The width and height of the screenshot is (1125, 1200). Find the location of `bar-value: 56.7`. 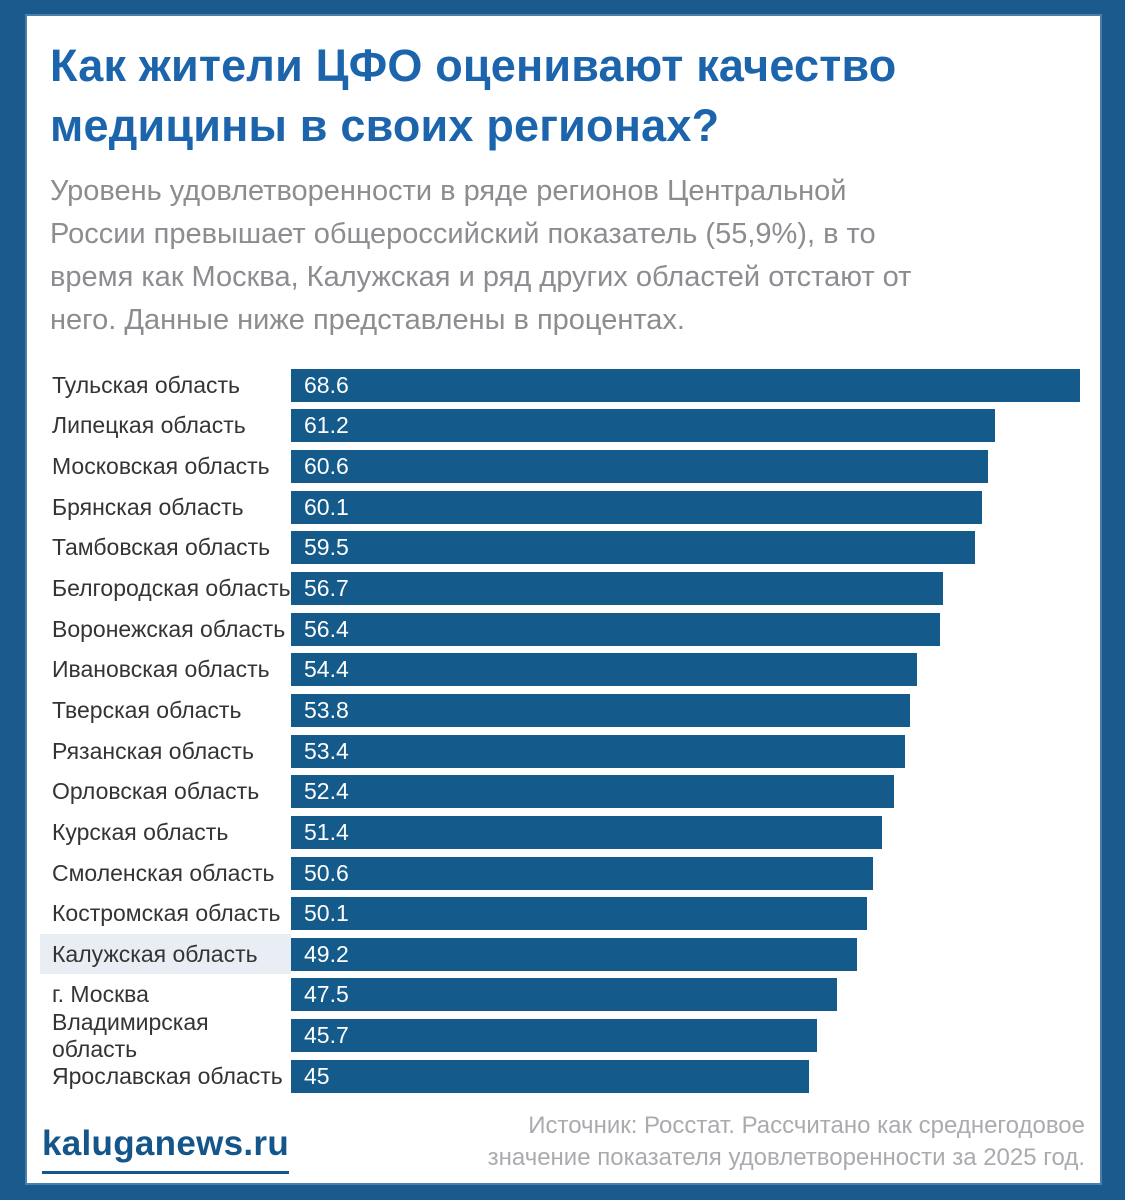

bar-value: 56.7 is located at coordinates (326, 588).